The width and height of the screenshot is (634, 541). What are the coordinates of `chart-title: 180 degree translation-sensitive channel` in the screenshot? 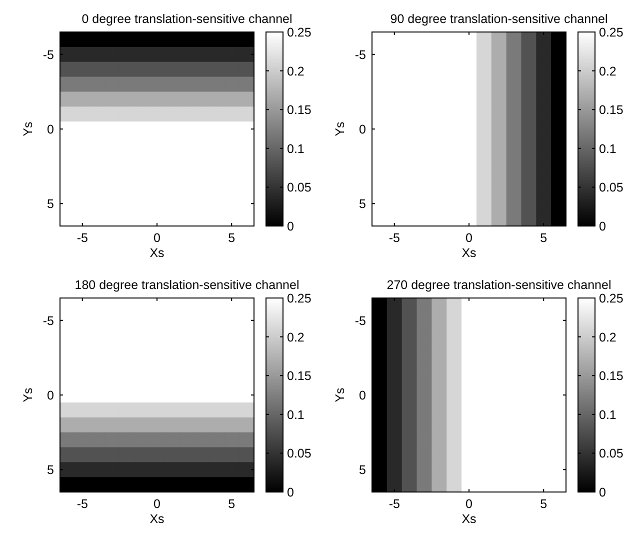 It's located at (187, 285).